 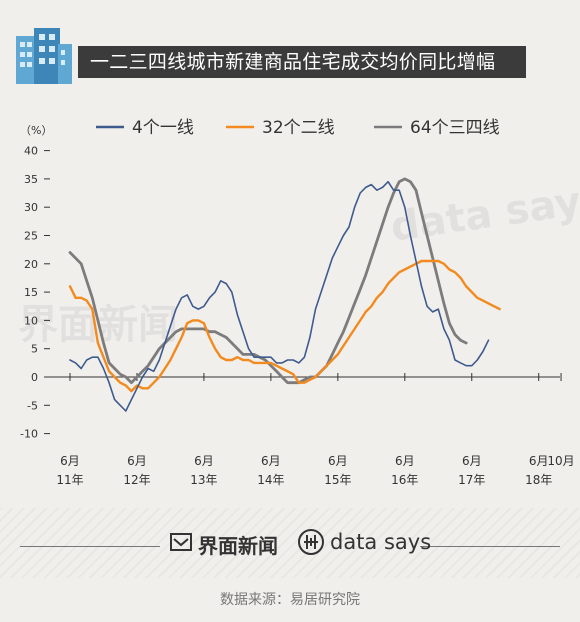 What do you see at coordinates (69, 480) in the screenshot?
I see `x-tick-label-year: 11年` at bounding box center [69, 480].